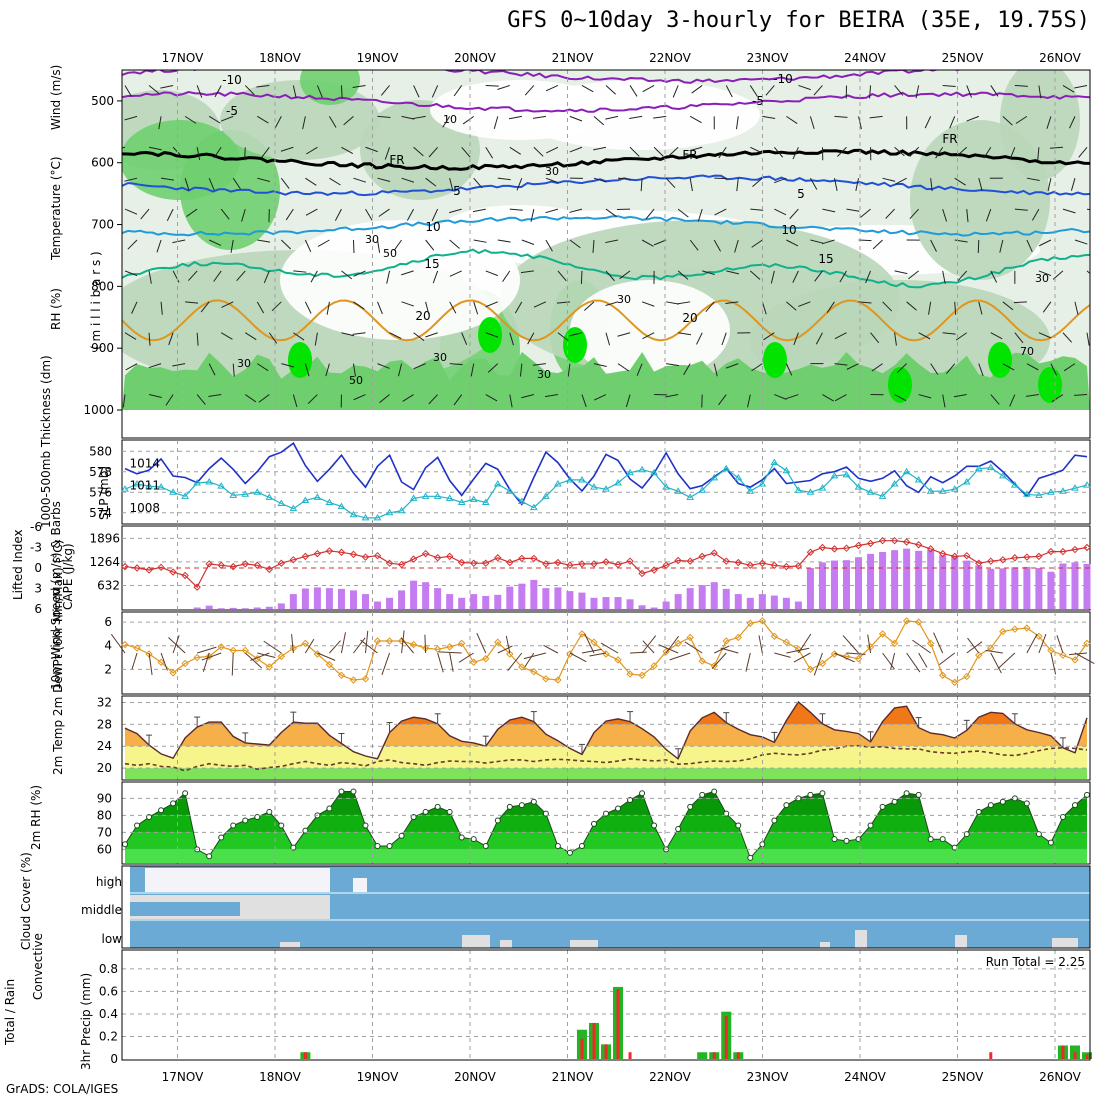 The width and height of the screenshot is (1100, 1100). What do you see at coordinates (768, 58) in the screenshot?
I see `x-tick-label-top: 23NOV` at bounding box center [768, 58].